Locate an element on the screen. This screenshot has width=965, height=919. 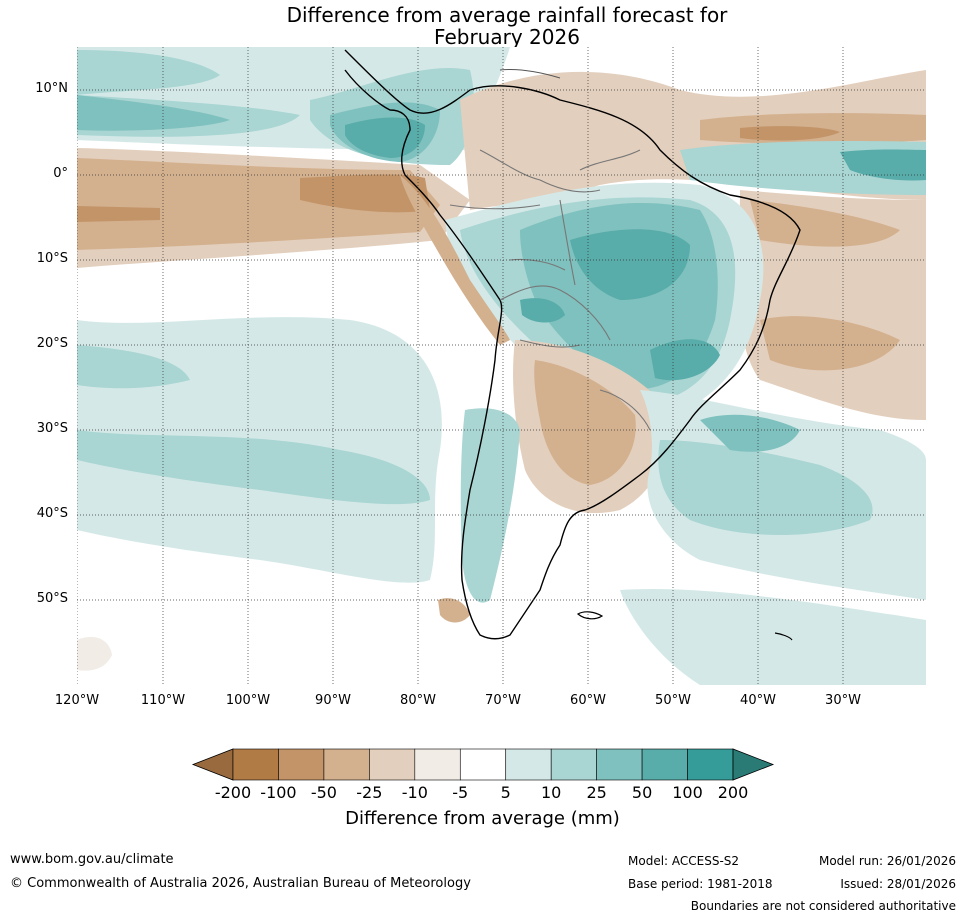
lon-label-50w: 50°W is located at coordinates (673, 700).